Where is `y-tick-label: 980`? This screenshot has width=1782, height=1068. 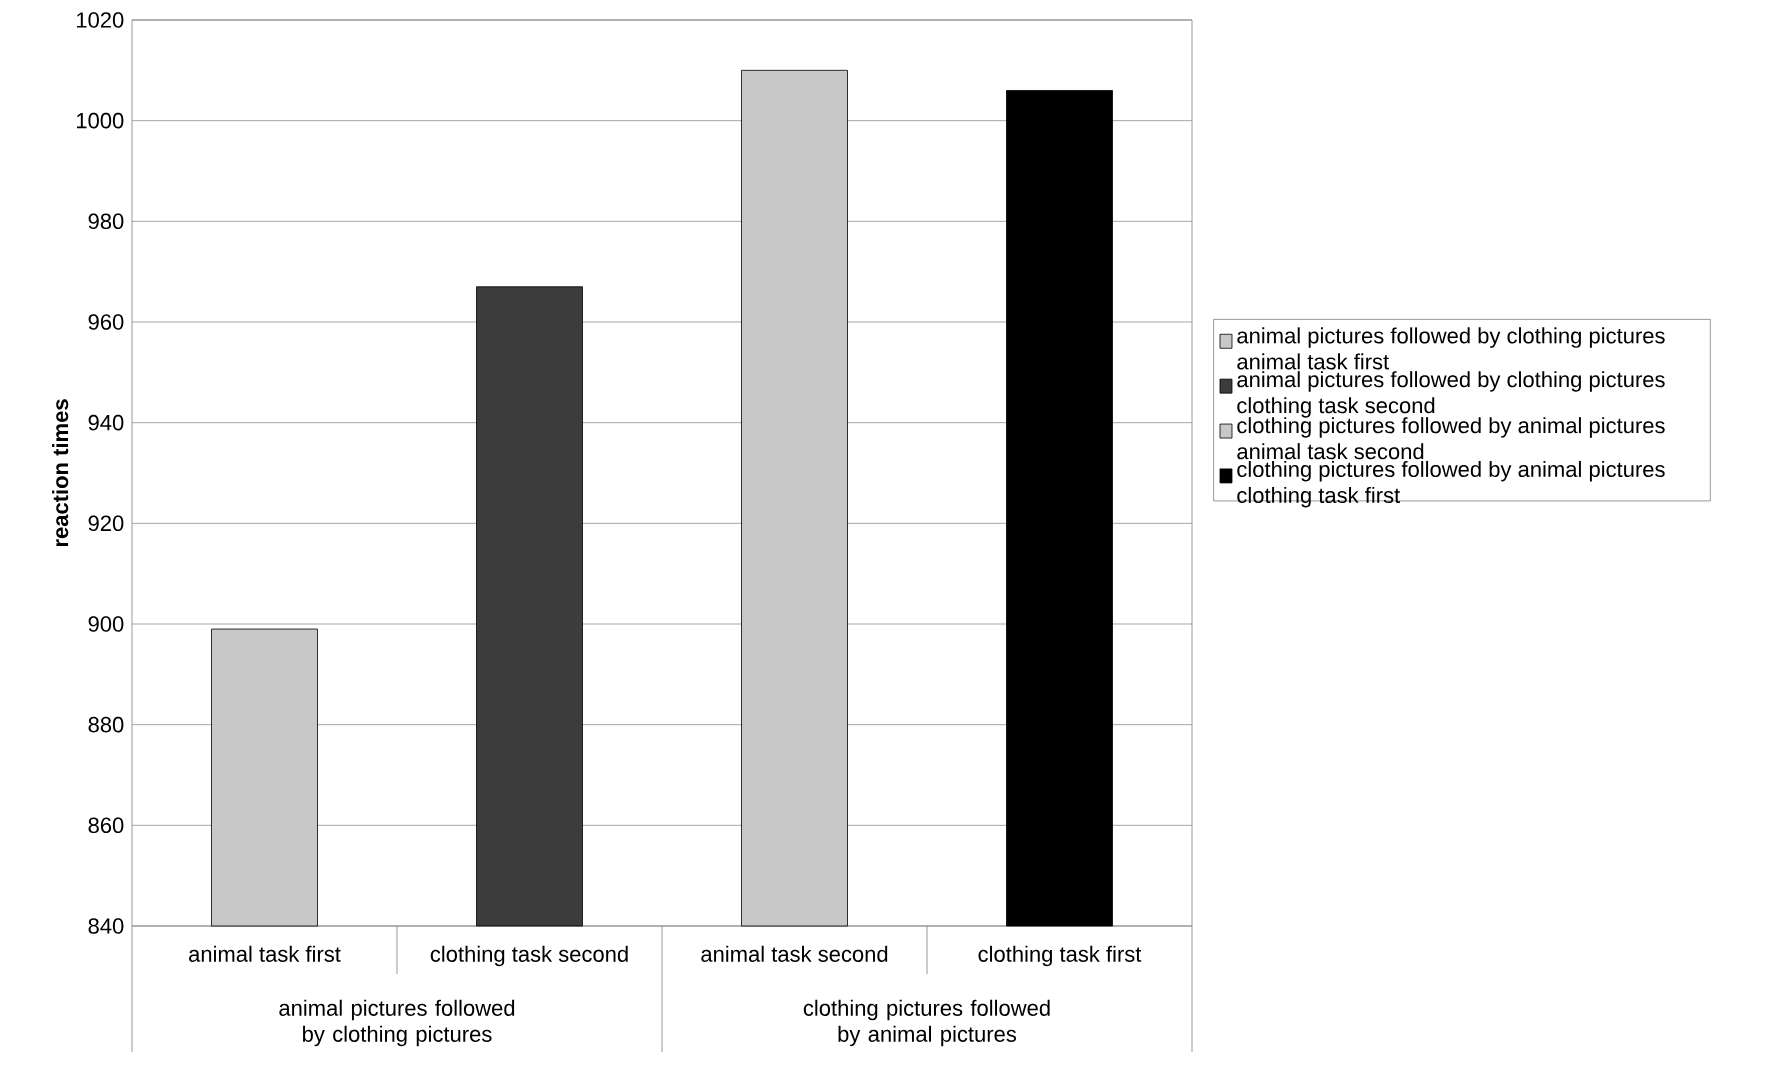 y-tick-label: 980 is located at coordinates (106, 221).